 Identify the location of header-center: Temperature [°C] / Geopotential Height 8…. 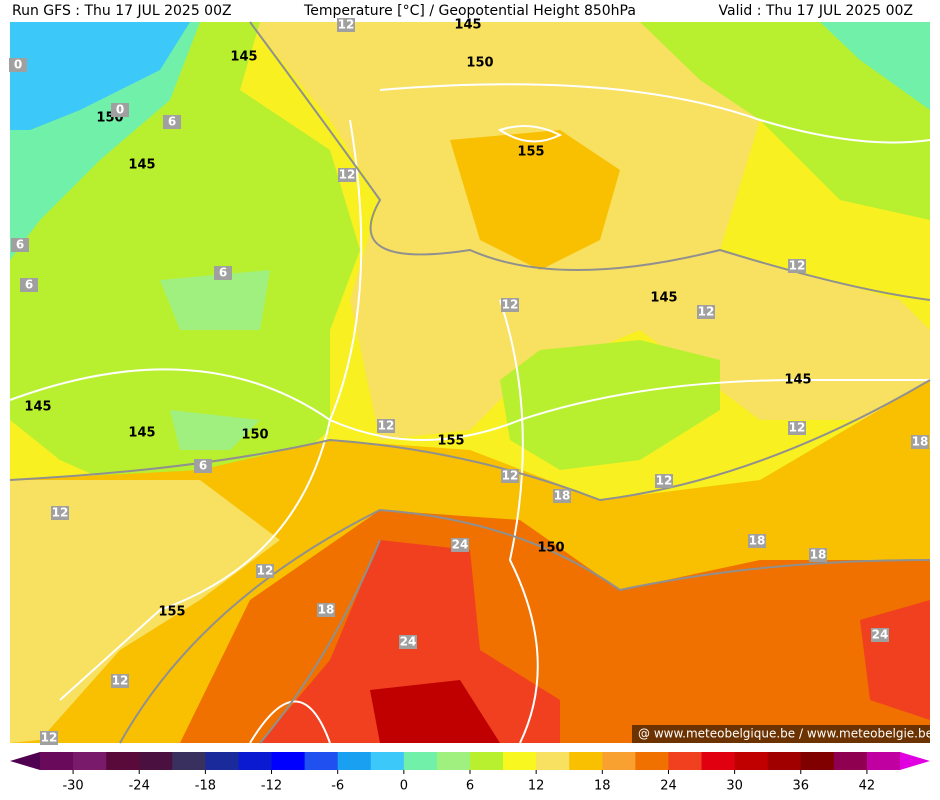
(469, 11).